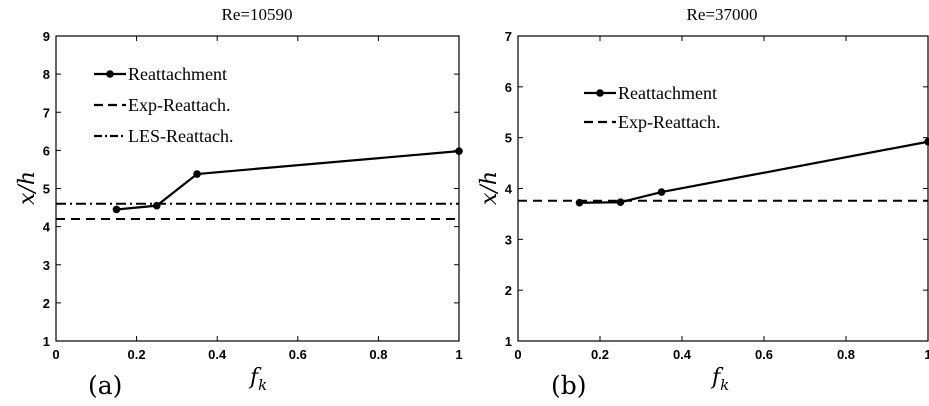 The image size is (929, 406). Describe the element at coordinates (46, 74) in the screenshot. I see `y-tick-label: 8` at that location.